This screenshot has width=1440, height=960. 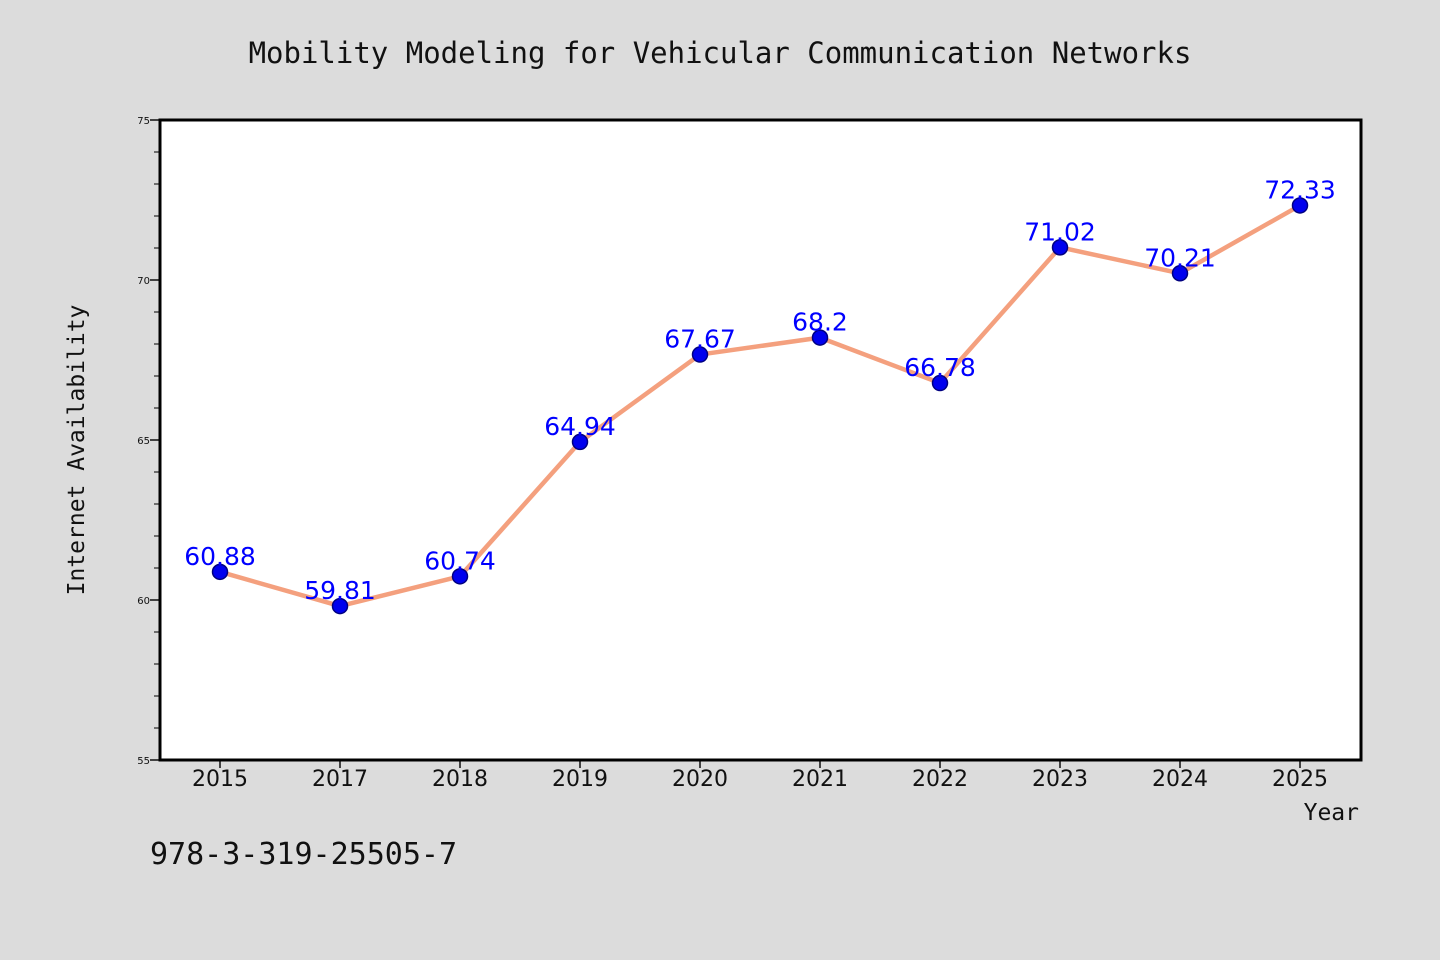 What do you see at coordinates (340, 590) in the screenshot?
I see `data-label: 59.81` at bounding box center [340, 590].